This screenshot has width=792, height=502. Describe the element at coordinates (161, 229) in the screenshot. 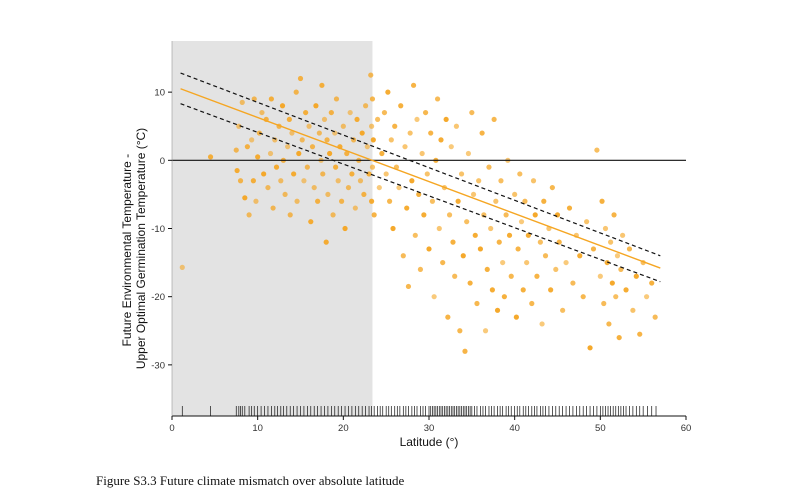

I see `y-axis-ticks: 10 0 -10 -20 -30` at that location.